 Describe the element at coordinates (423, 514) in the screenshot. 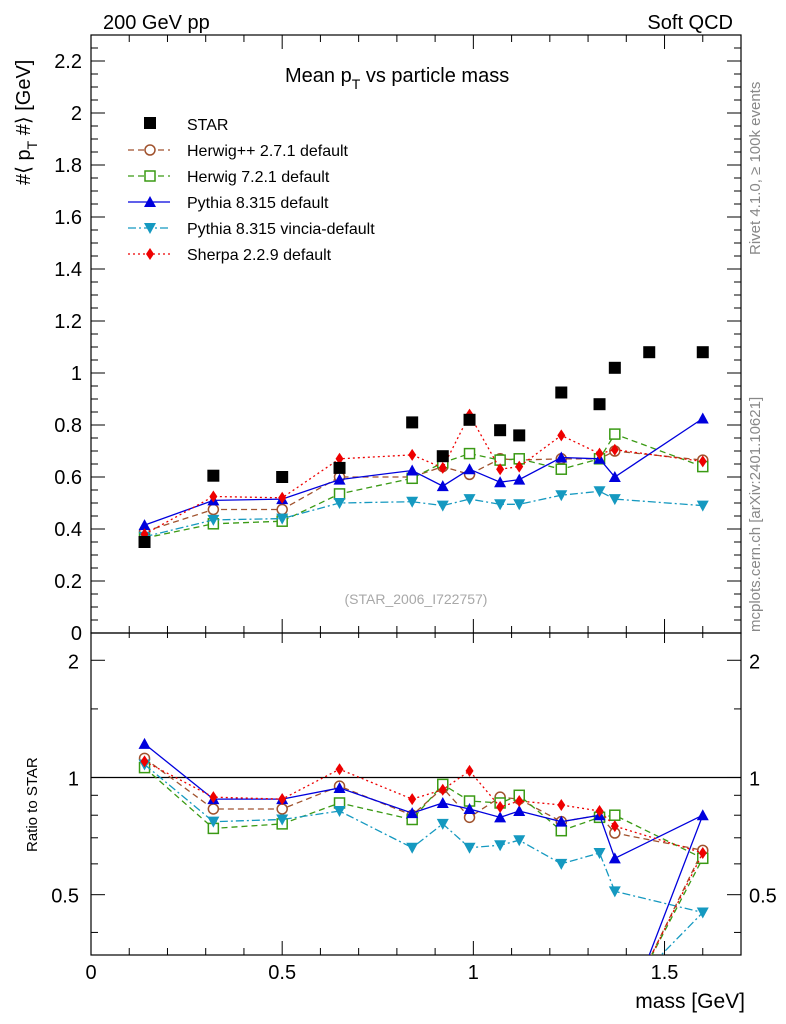

I see `line-pythia-8-315-vincia-default` at that location.